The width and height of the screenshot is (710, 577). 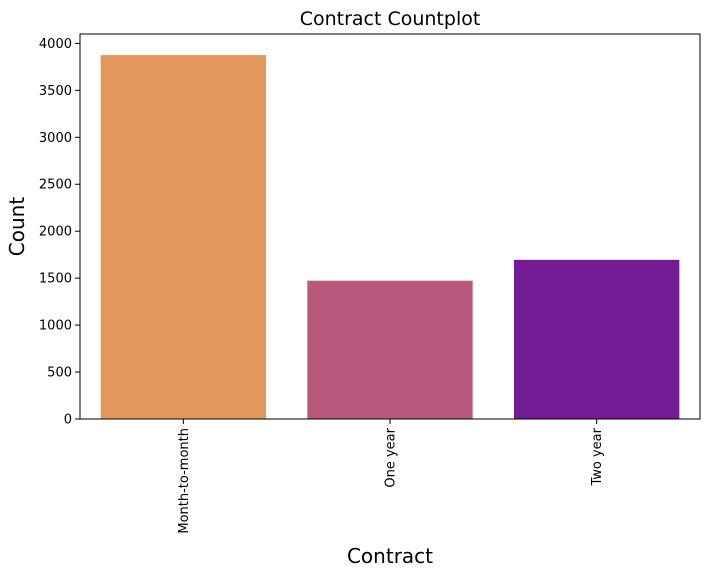 I want to click on chart-title: Contract Countplot, so click(x=390, y=19).